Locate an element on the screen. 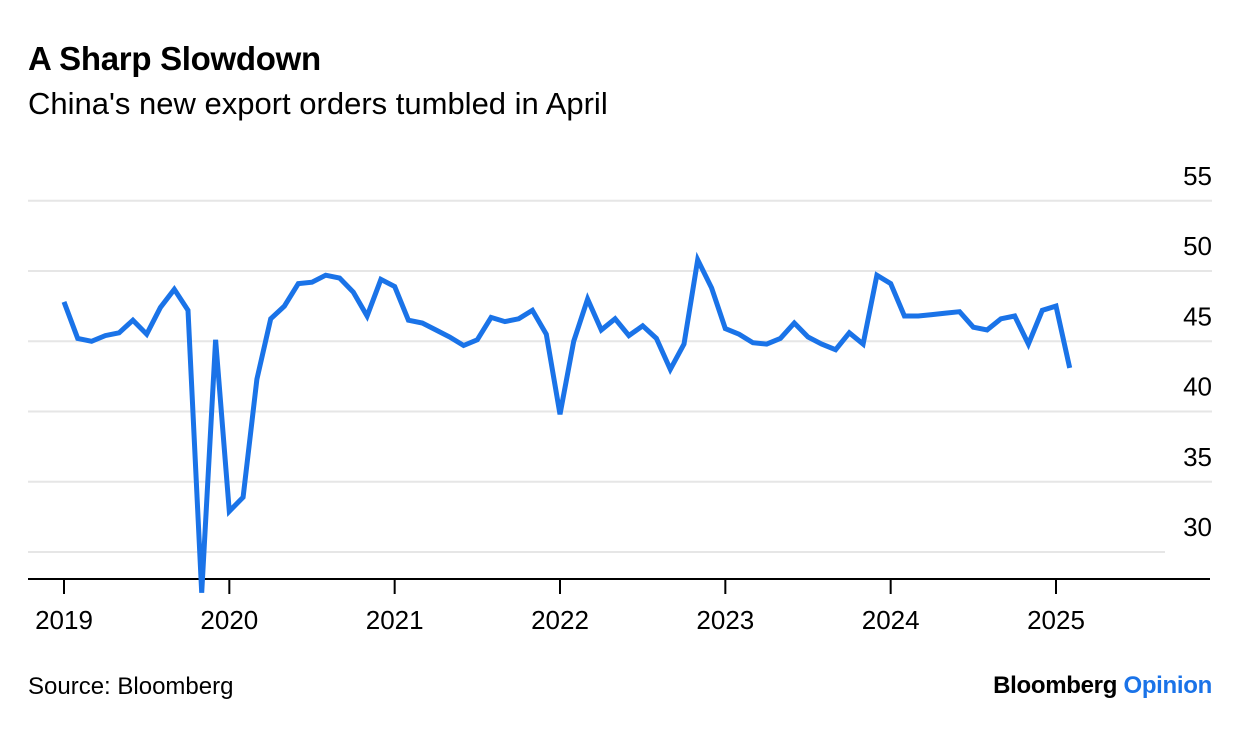  brand-logo: Bloomberg Opinion is located at coordinates (1102, 686).